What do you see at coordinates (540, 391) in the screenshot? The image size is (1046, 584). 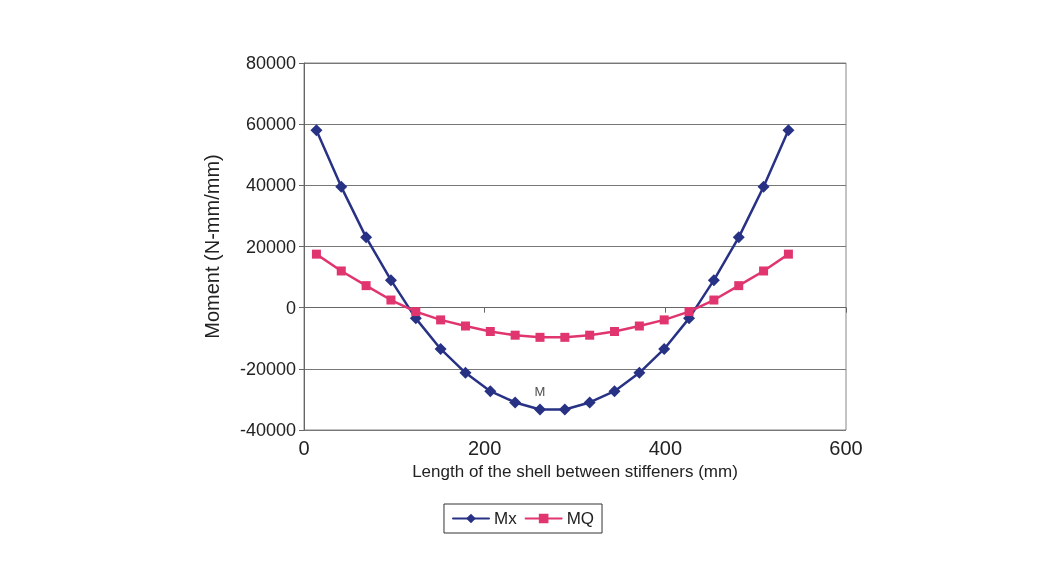 I see `annotation: M` at bounding box center [540, 391].